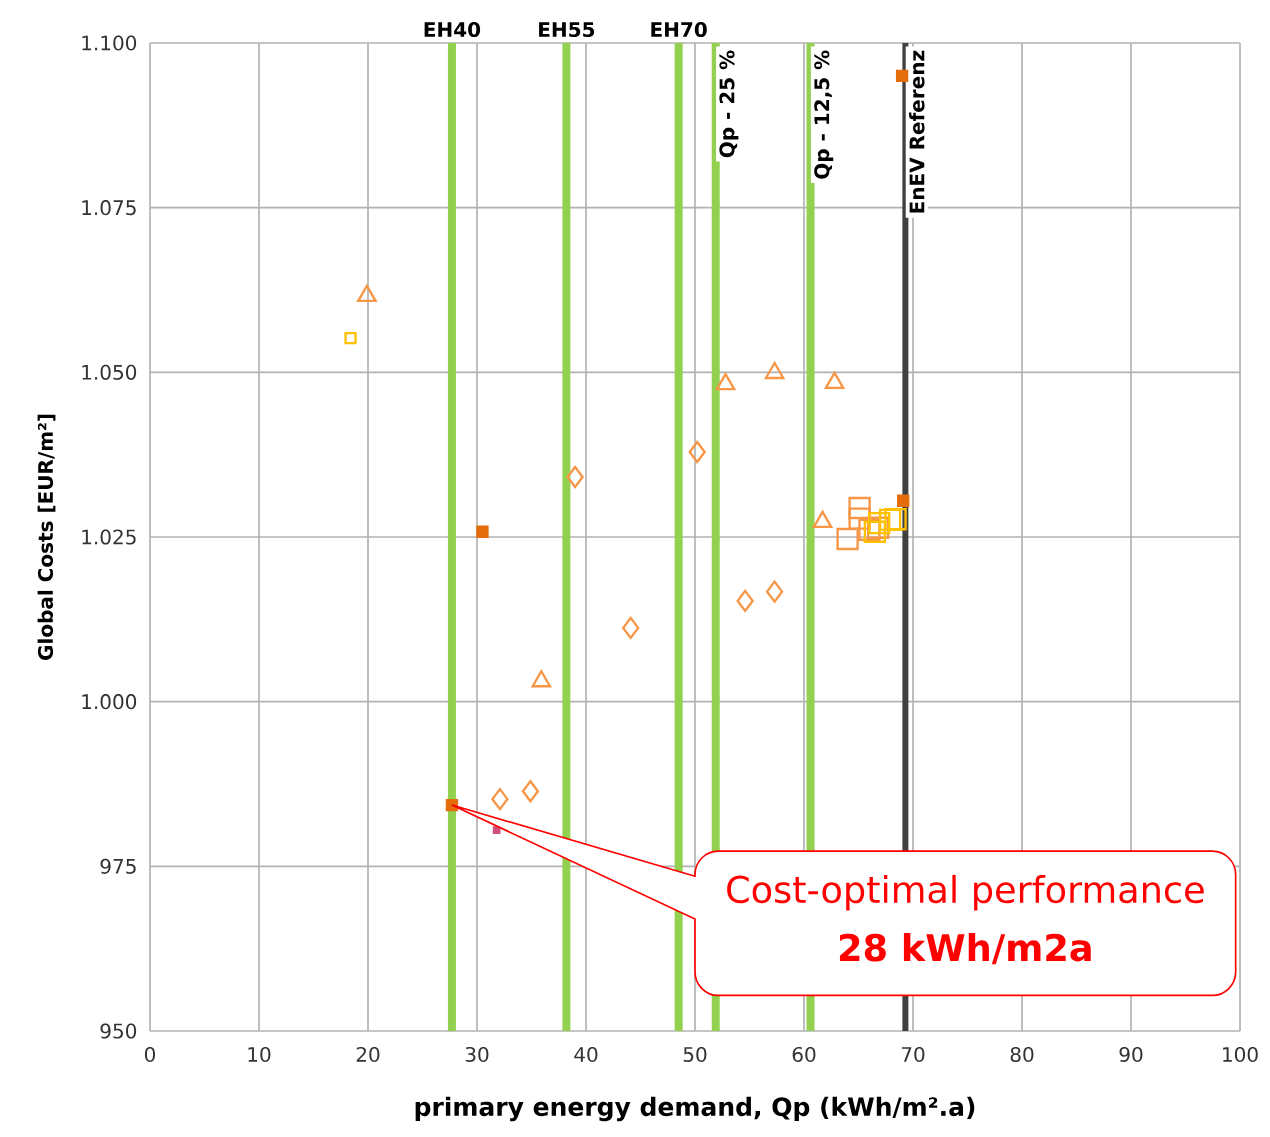  I want to click on ref-line-label: Qp - 25 %, so click(729, 104).